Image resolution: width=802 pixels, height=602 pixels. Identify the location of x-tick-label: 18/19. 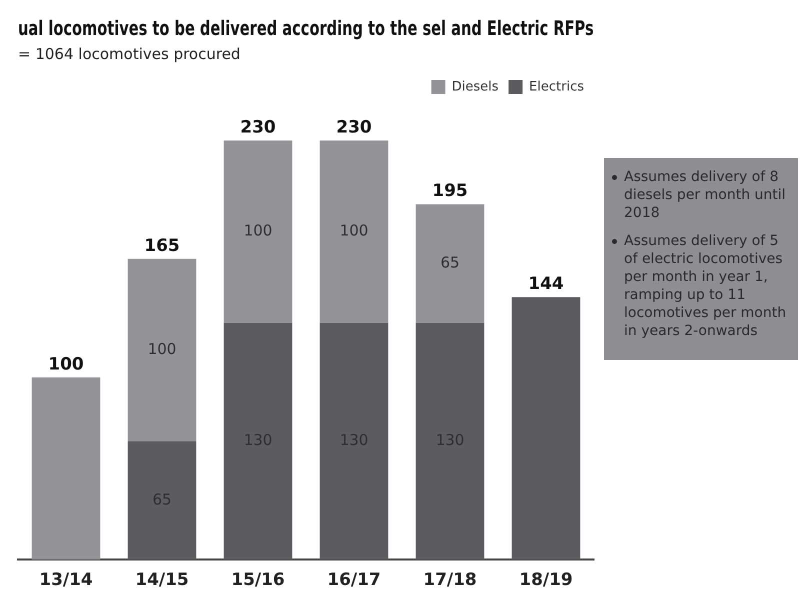
(546, 580).